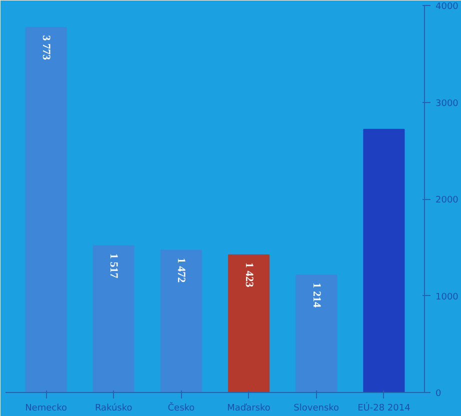  I want to click on y-tick-label: 1000, so click(447, 297).